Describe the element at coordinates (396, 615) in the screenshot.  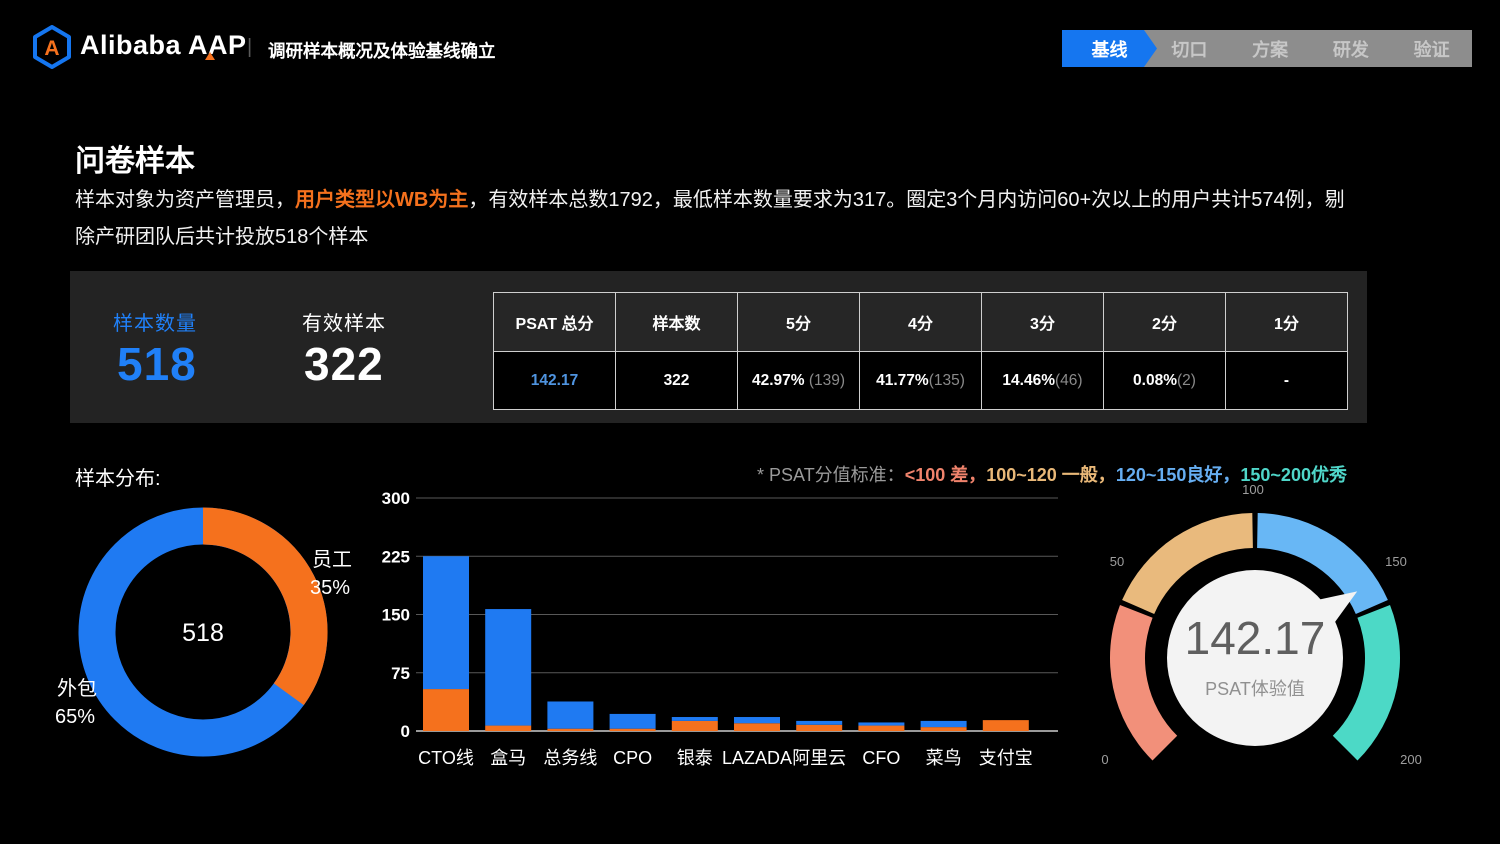
I see `y-tick-150: 150` at that location.